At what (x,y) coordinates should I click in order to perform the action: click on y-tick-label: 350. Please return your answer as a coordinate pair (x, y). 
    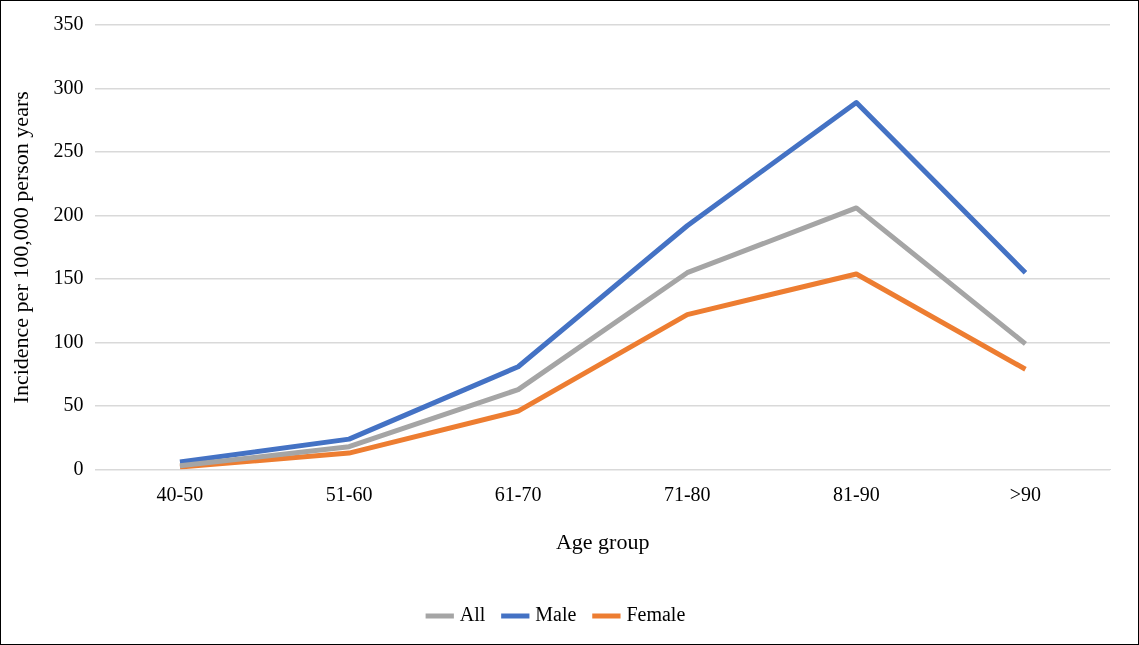
    Looking at the image, I should click on (68, 23).